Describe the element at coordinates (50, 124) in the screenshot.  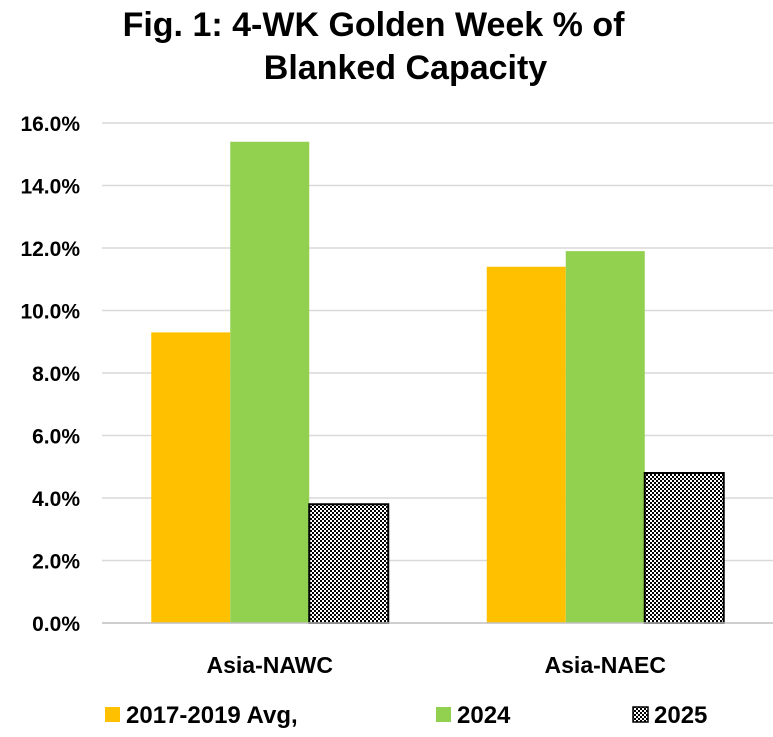
I see `y-tick-label: 16.0%` at that location.